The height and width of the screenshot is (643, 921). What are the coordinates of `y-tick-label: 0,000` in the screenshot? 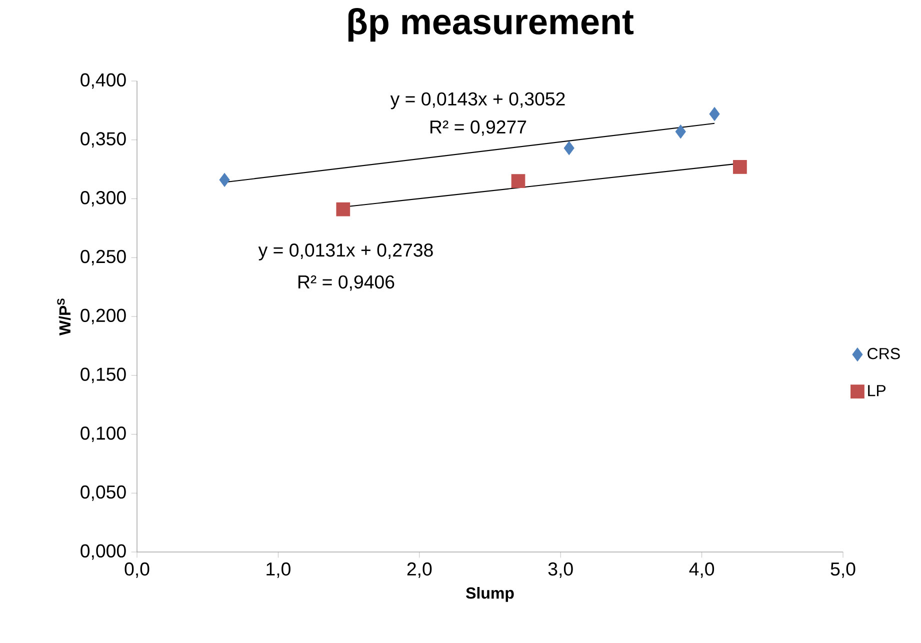 It's located at (103, 552).